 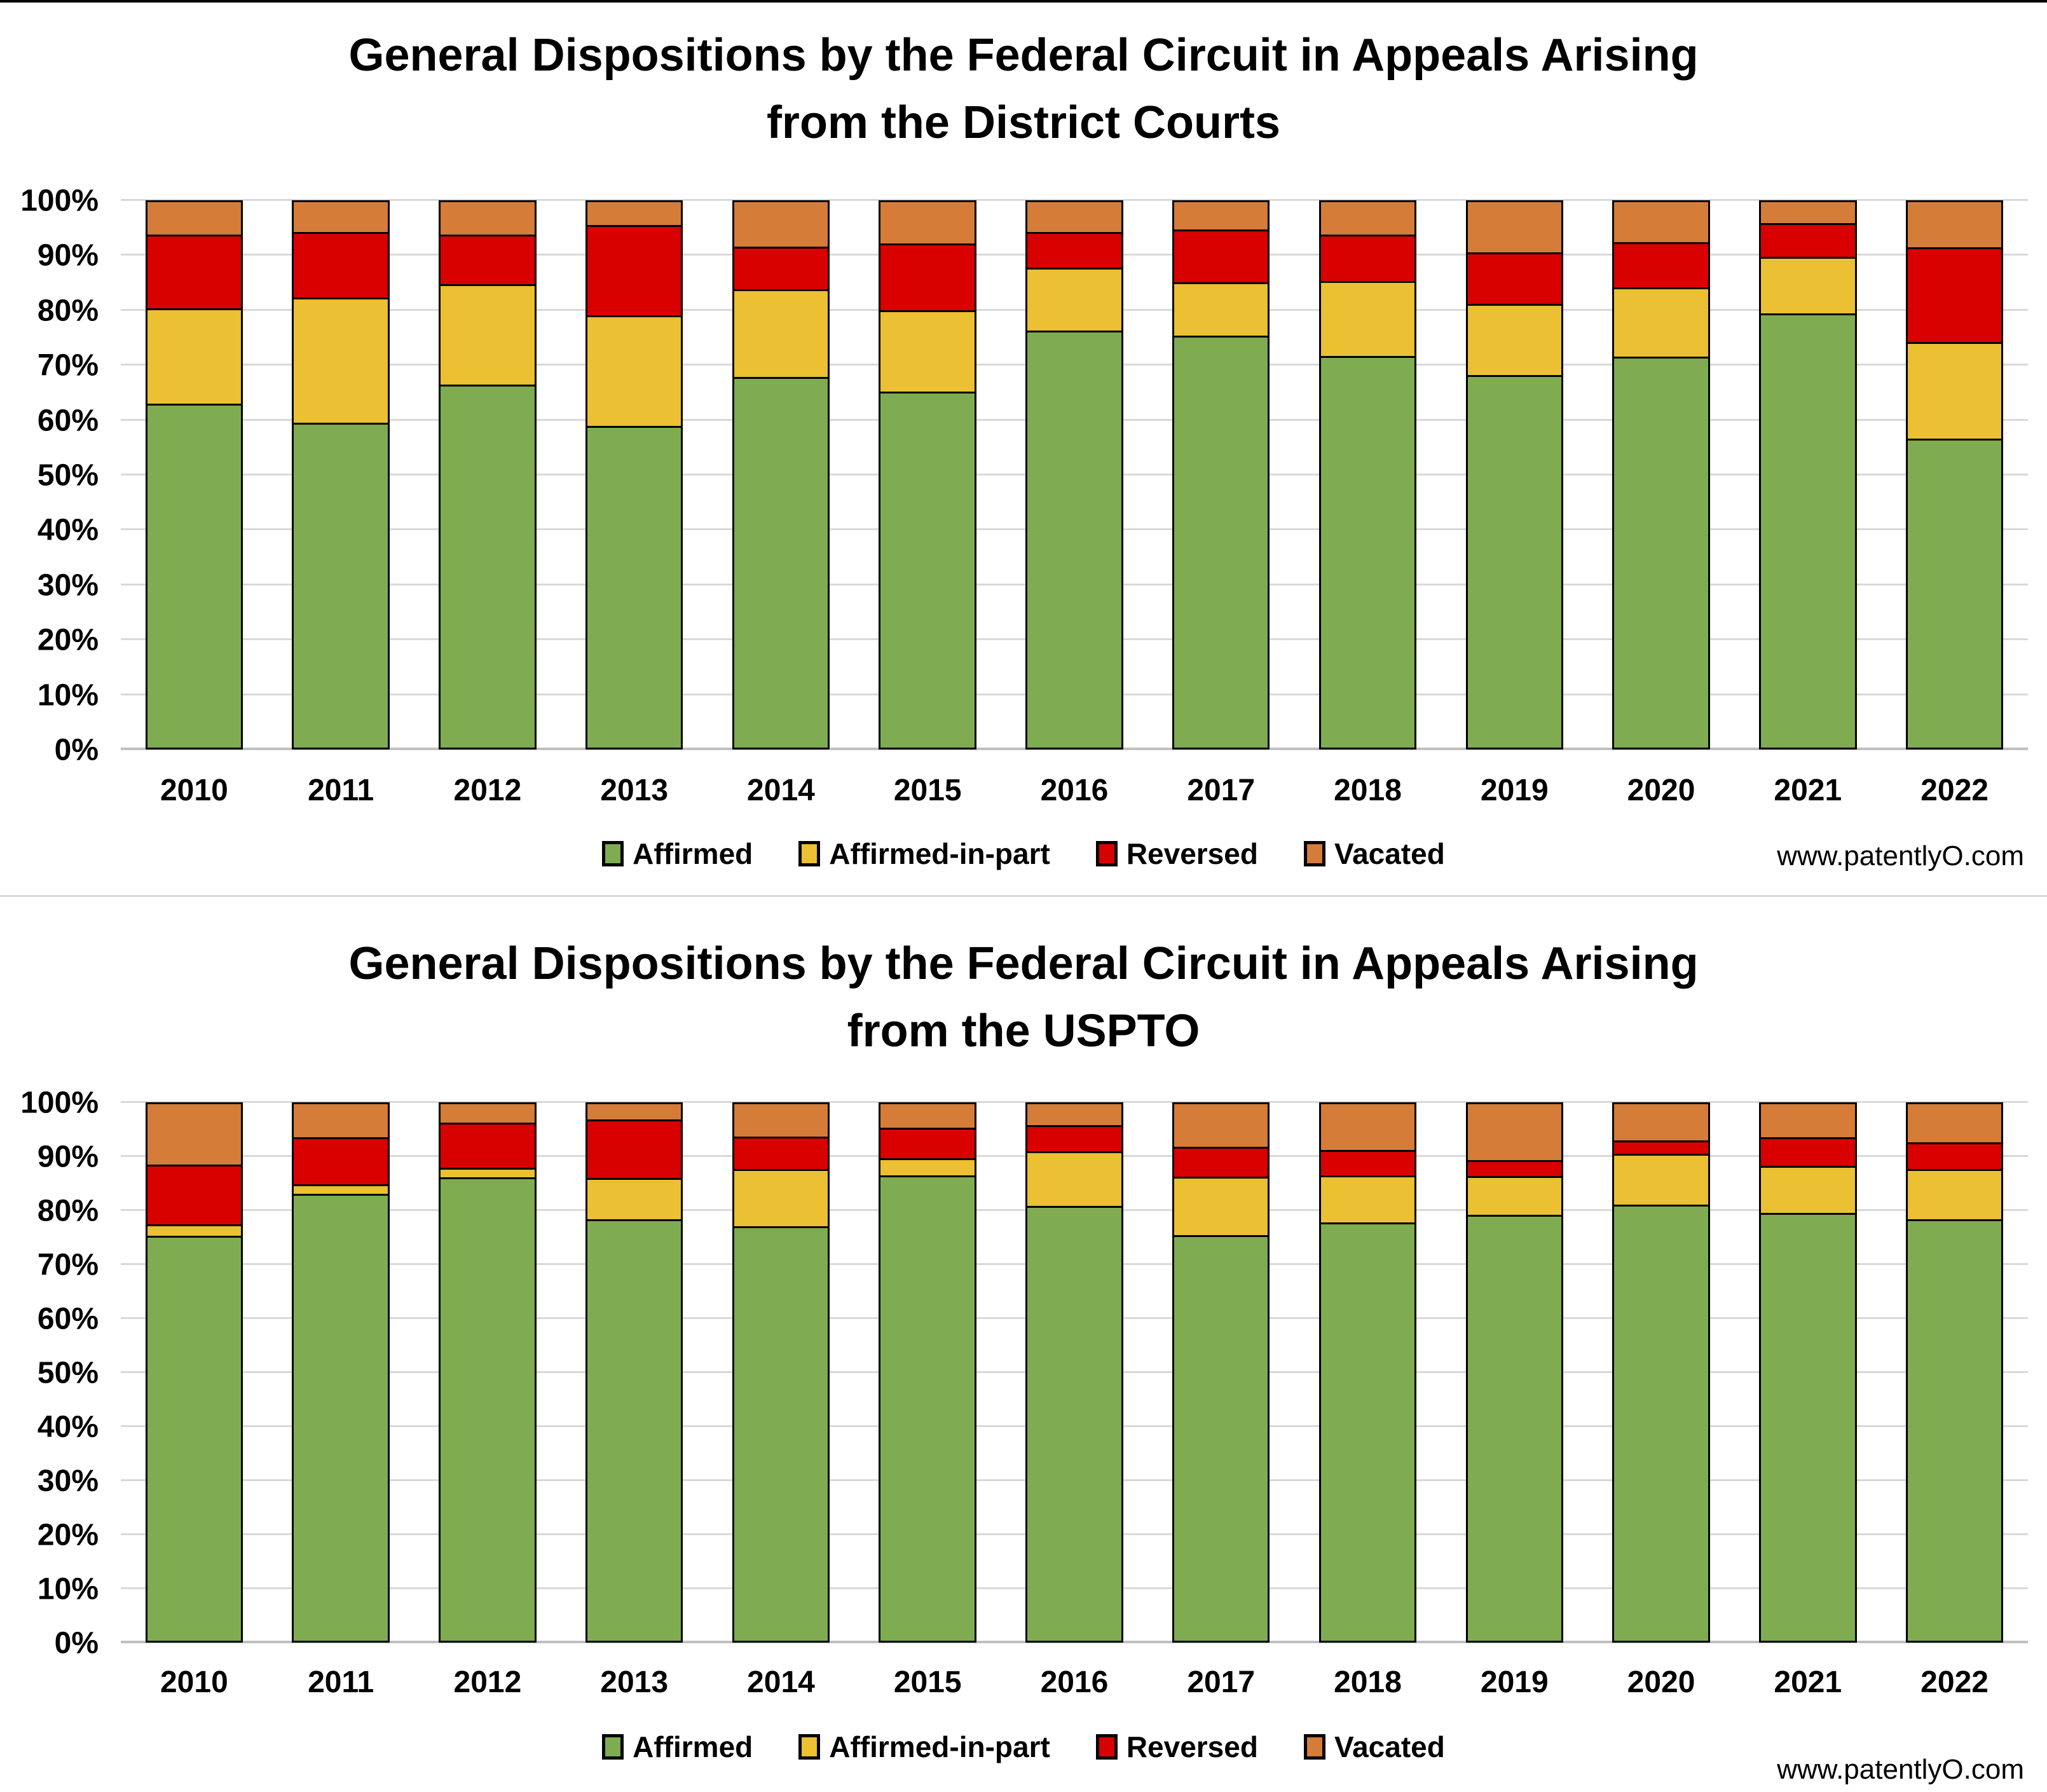 I want to click on bar-column-2011, so click(x=341, y=475).